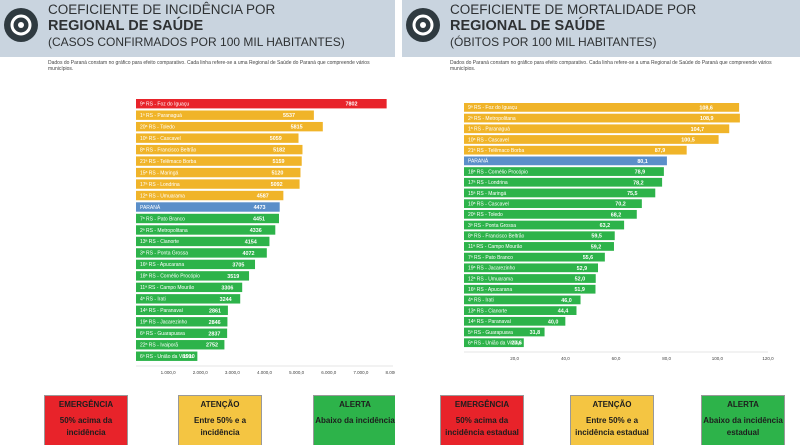  I want to click on bar-value-label: 51,9, so click(579, 290).